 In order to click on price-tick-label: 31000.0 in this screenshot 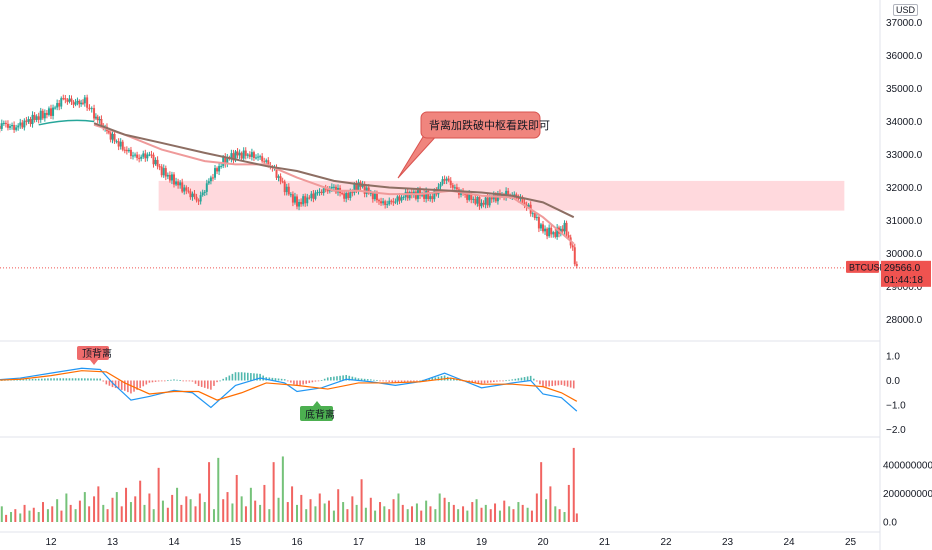, I will do `click(904, 221)`.